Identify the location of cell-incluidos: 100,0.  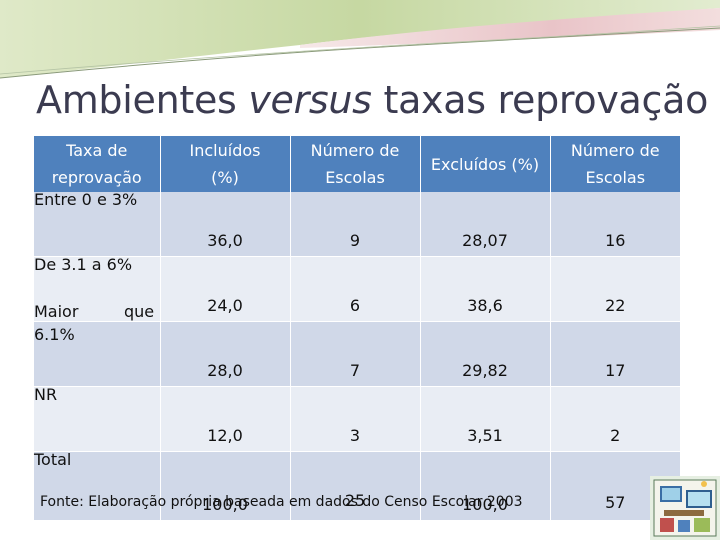
(225, 486).